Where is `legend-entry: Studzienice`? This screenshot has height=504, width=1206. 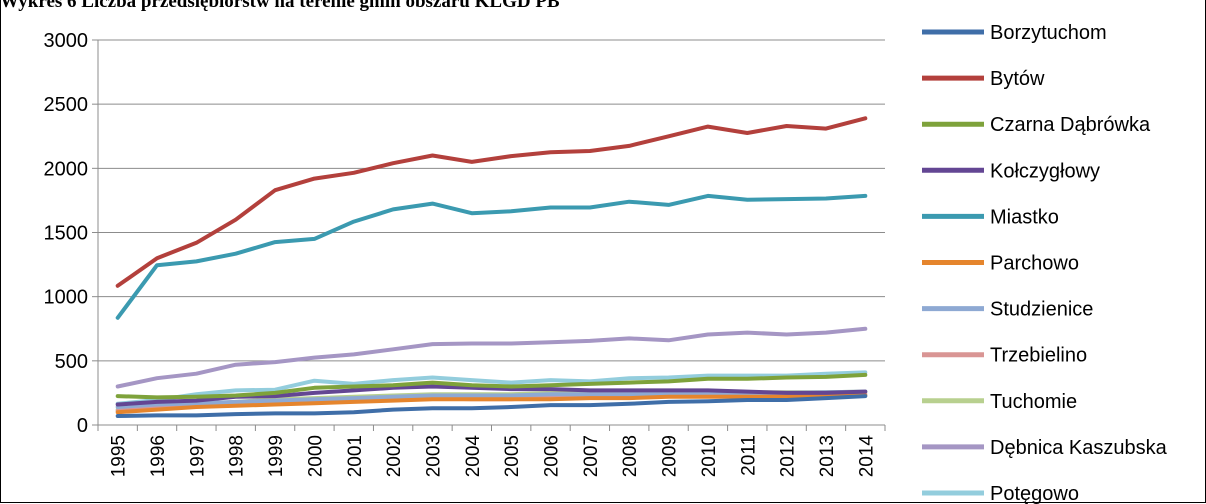 legend-entry: Studzienice is located at coordinates (1041, 310).